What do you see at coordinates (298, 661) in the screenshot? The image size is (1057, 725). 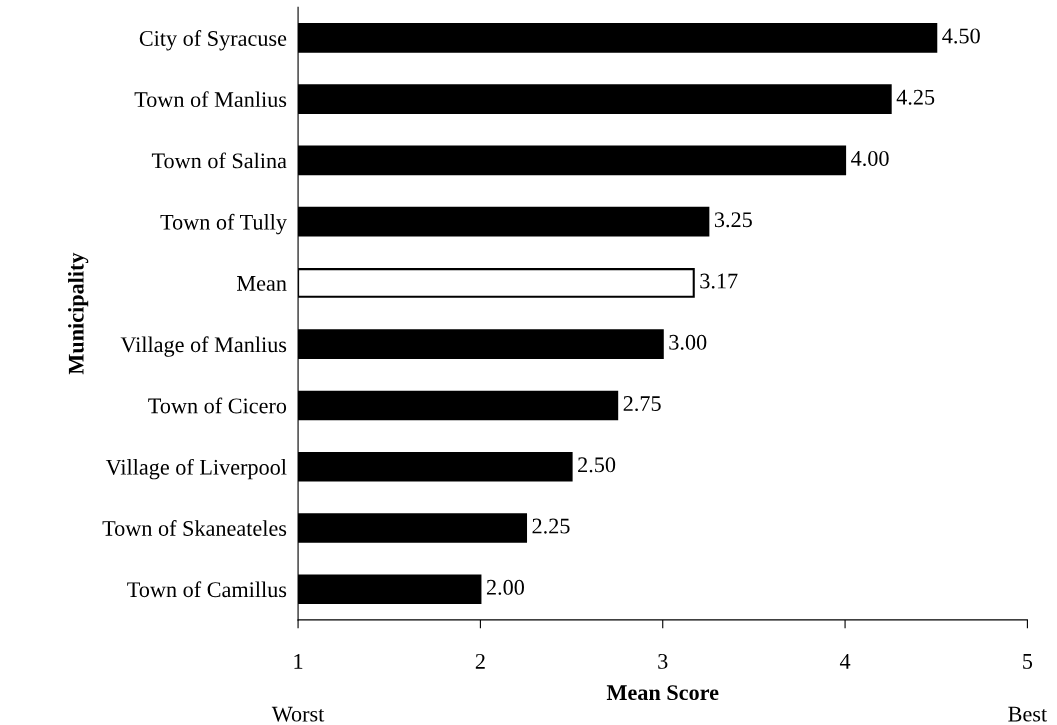 I see `x-tick-label: 1` at bounding box center [298, 661].